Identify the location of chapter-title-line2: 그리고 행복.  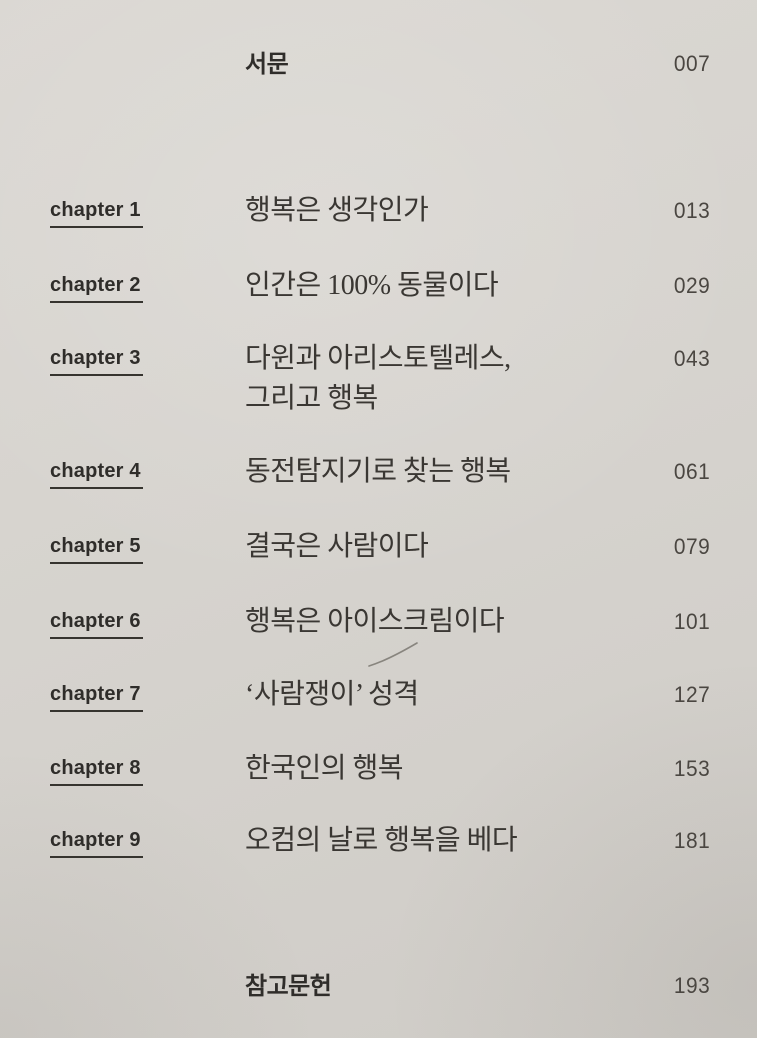
(311, 398).